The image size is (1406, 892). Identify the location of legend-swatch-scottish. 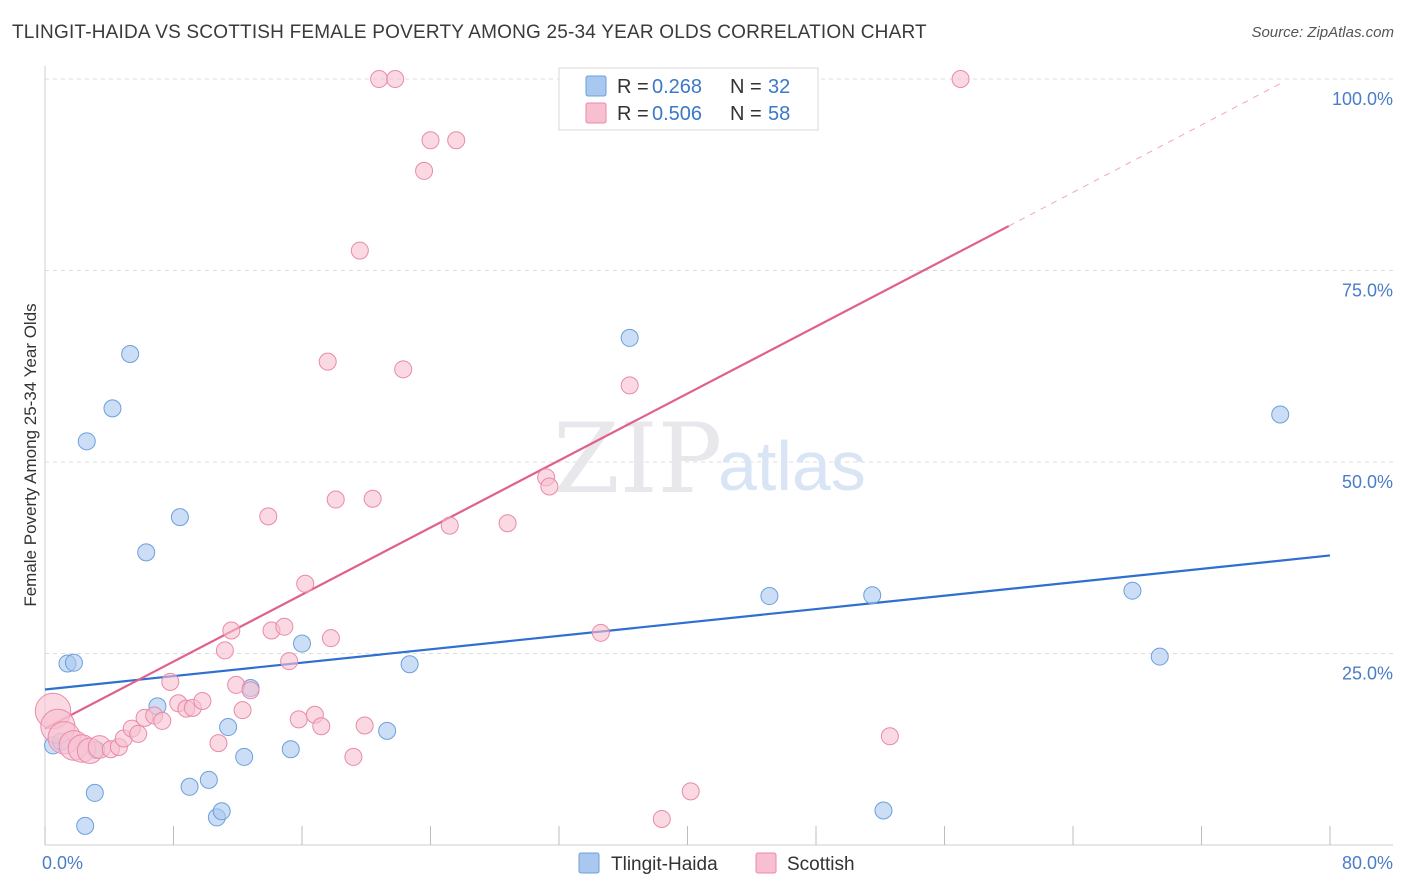
(596, 113).